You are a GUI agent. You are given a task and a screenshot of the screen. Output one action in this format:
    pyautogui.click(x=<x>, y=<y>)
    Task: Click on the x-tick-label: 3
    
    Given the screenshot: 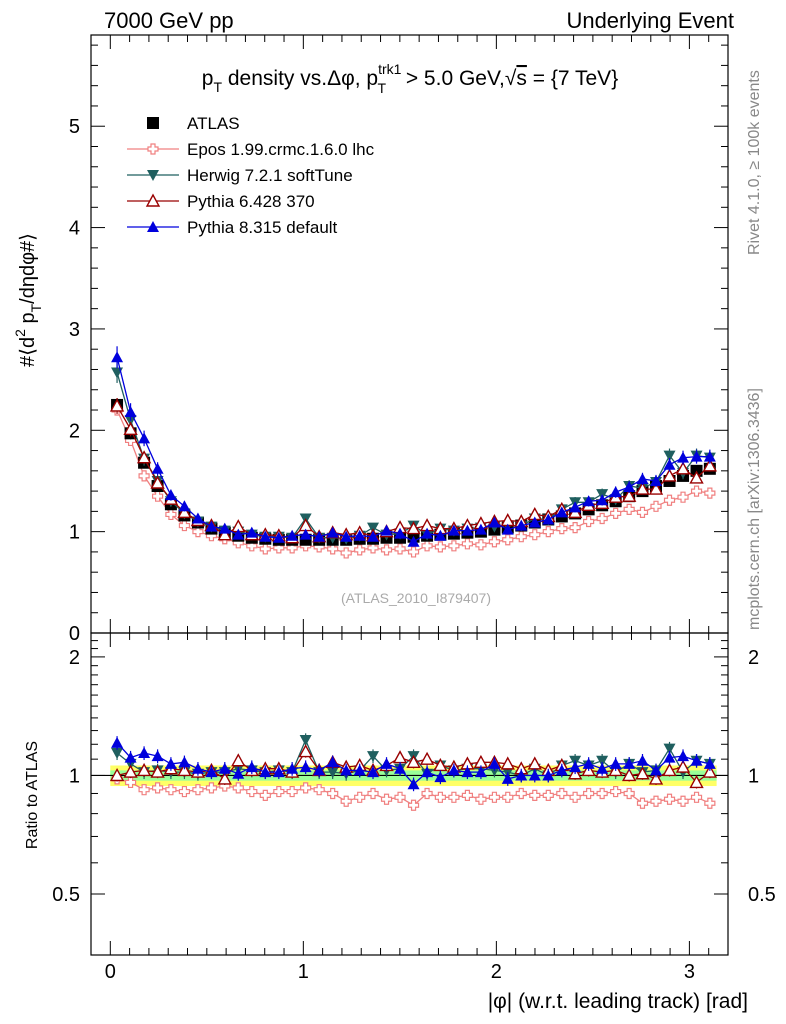 What is the action you would take?
    pyautogui.click(x=689, y=972)
    